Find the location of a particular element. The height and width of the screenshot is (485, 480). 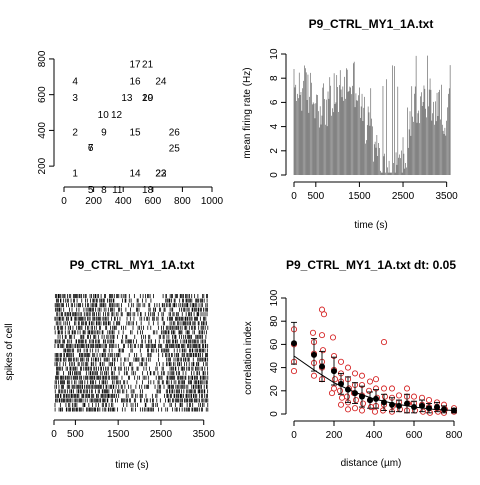

cell-label: 10 is located at coordinates (104, 115).